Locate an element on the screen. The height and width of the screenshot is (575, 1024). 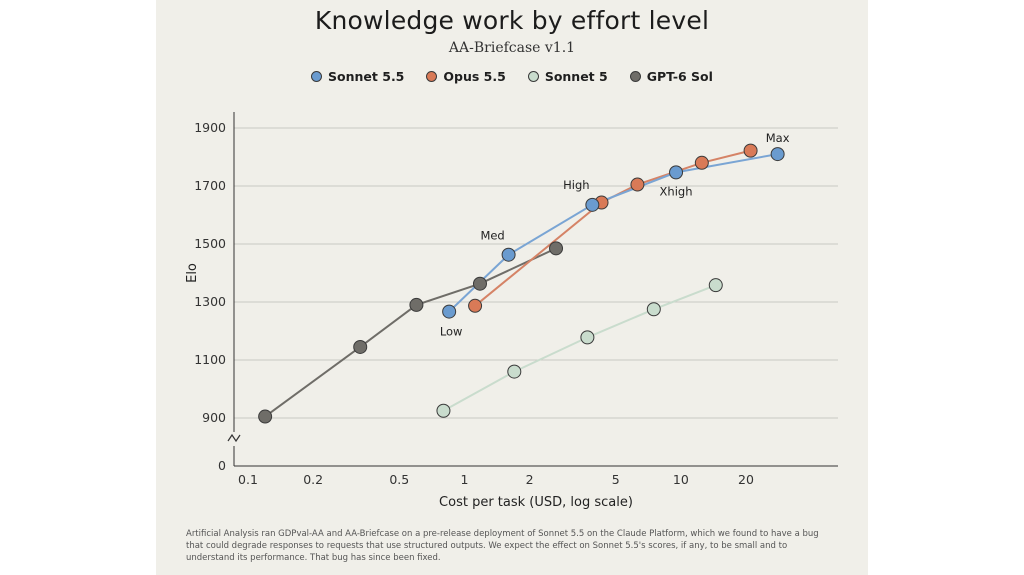
data-point-label: Max is located at coordinates (778, 138).